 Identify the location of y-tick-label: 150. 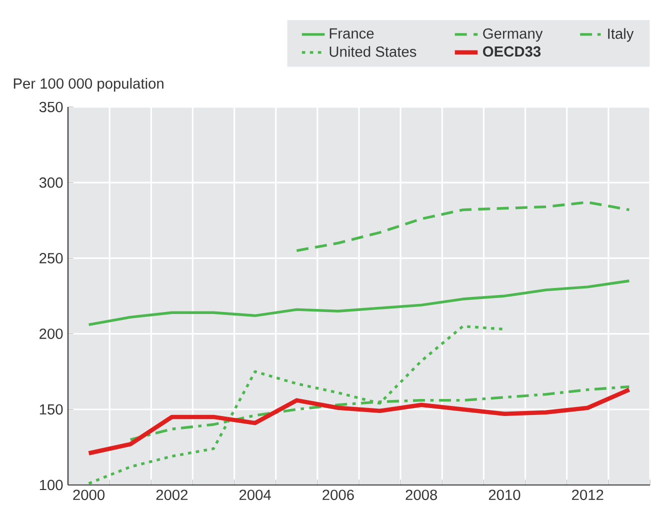
(51, 409).